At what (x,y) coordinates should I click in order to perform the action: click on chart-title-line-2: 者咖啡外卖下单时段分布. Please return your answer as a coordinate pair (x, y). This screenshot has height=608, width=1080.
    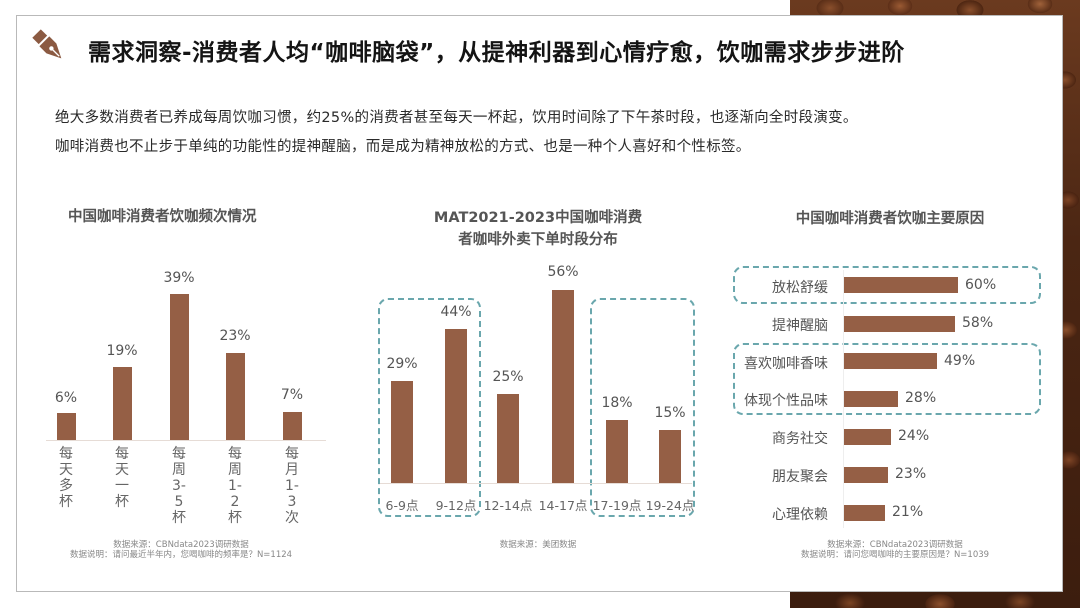
    Looking at the image, I should click on (538, 240).